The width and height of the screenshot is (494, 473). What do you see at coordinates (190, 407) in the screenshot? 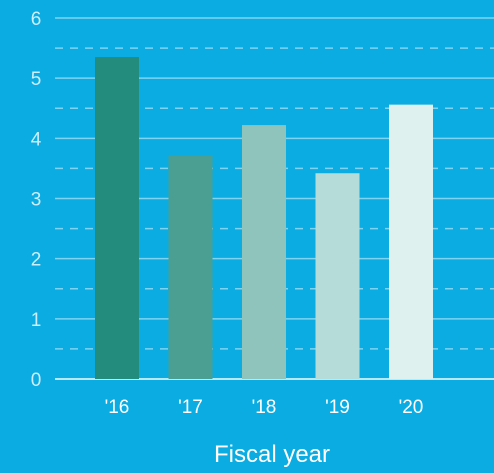
I see `x-tick-label: '17` at bounding box center [190, 407].